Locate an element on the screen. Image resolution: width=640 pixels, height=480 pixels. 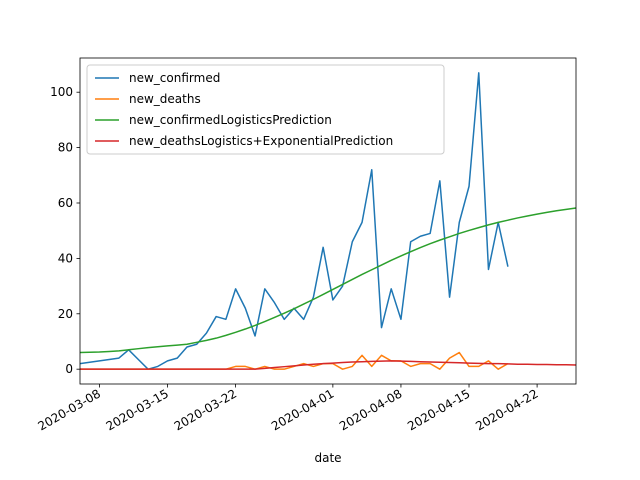
x-axis-label: date is located at coordinates (327, 458).